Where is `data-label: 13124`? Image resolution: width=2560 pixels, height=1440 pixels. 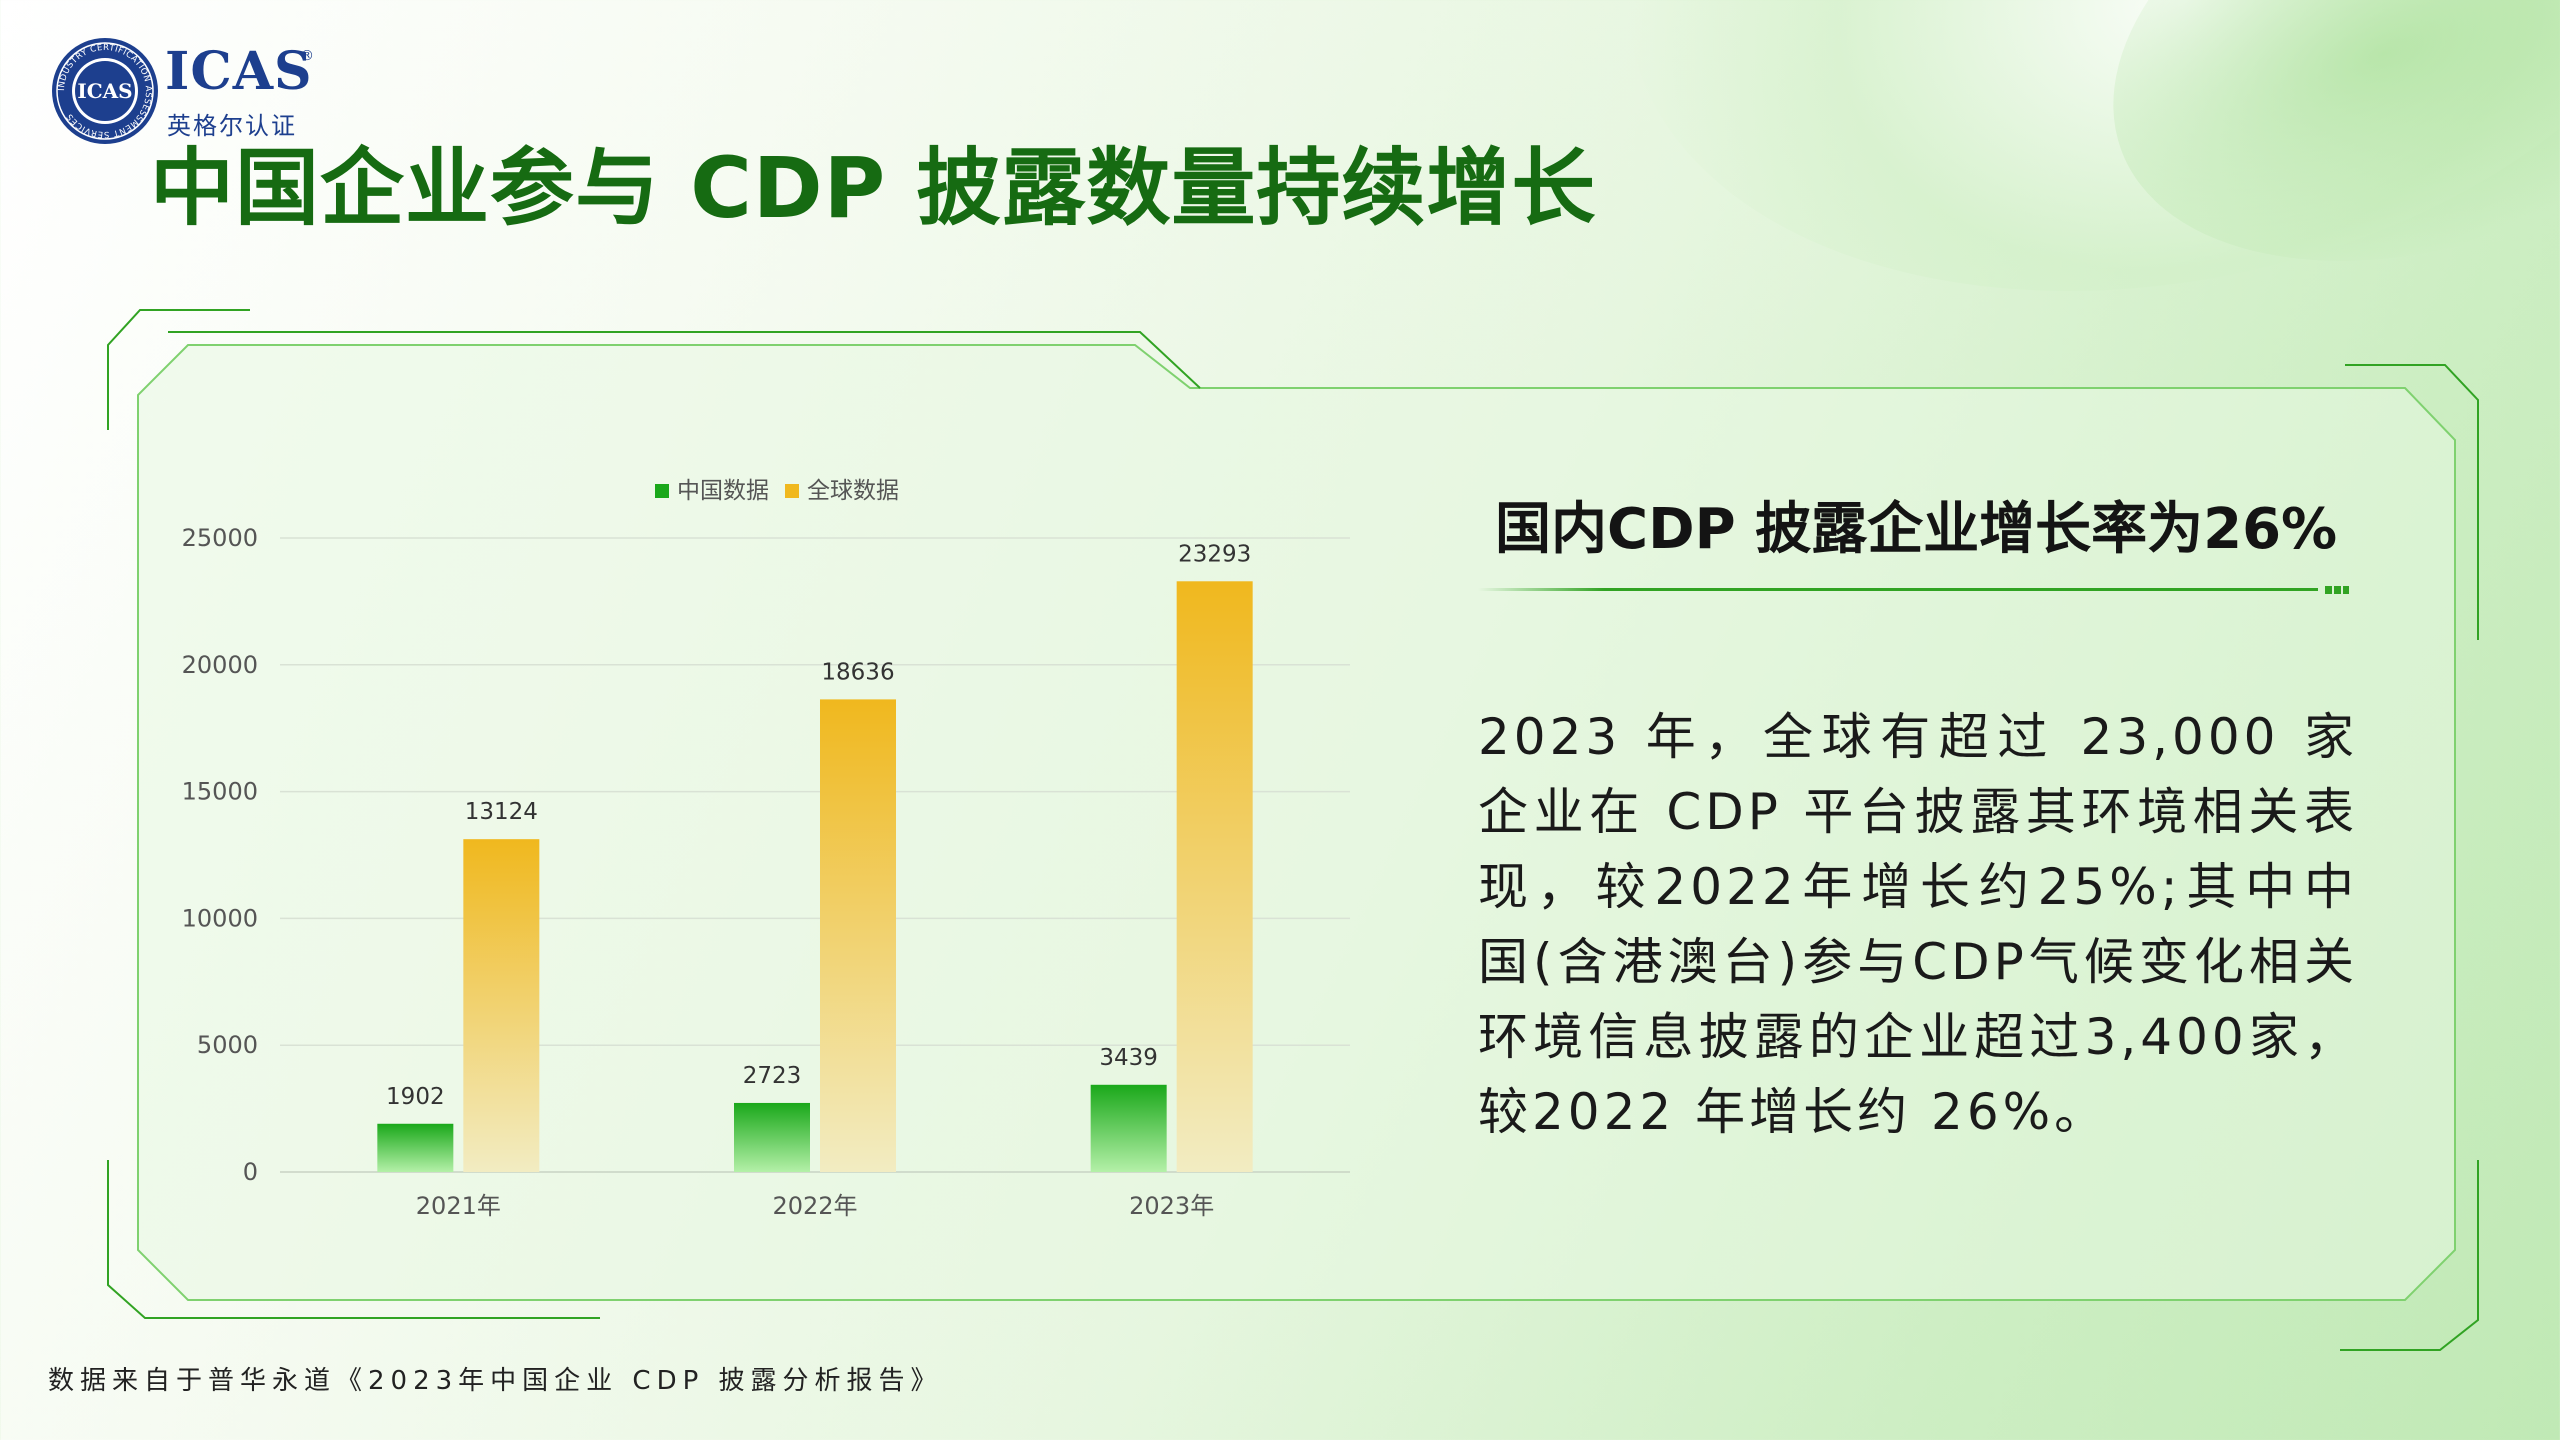 data-label: 13124 is located at coordinates (501, 812).